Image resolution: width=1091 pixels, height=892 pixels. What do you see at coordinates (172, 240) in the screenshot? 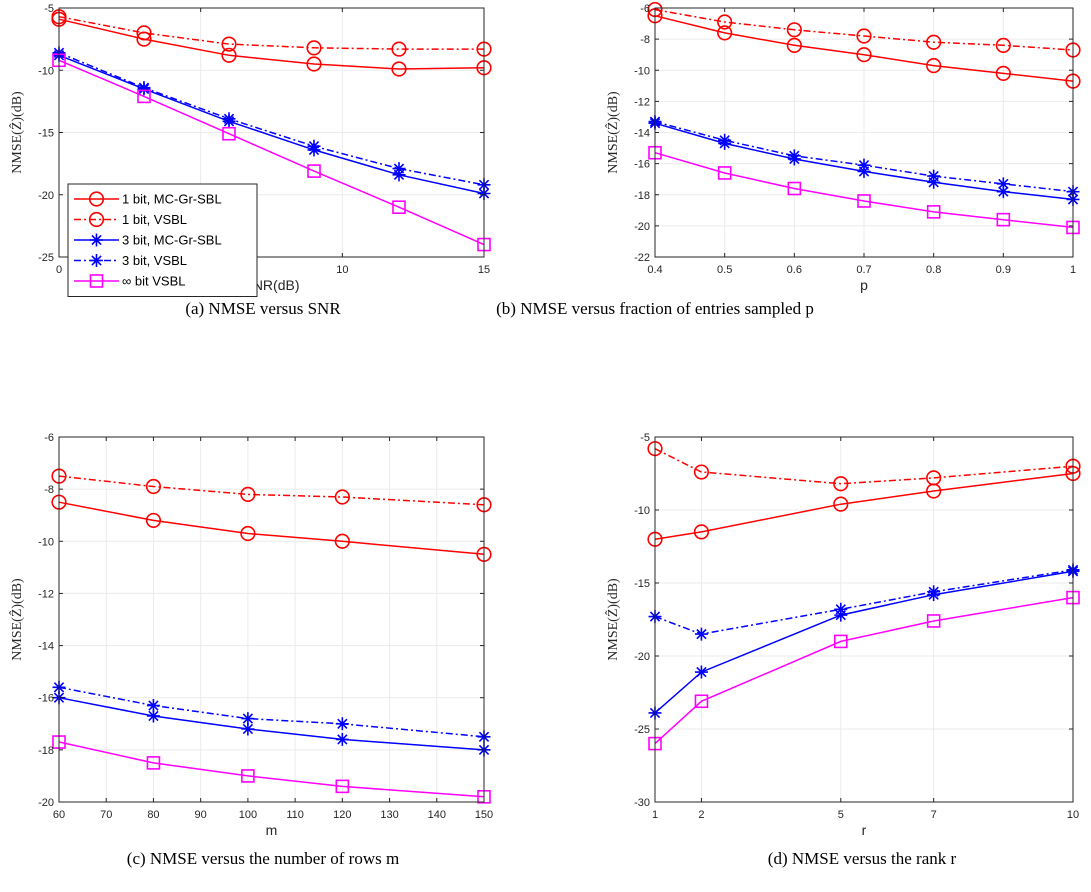
I see `legend-entry: 3 bit, MC-Gr-SBL` at bounding box center [172, 240].